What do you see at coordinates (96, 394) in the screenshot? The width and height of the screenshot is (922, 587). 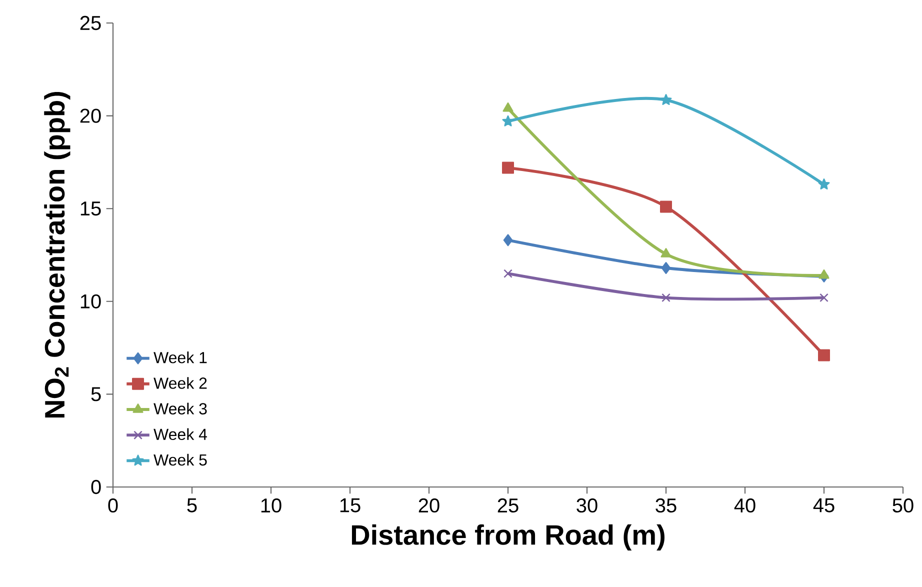 I see `y-tick-label: 5` at bounding box center [96, 394].